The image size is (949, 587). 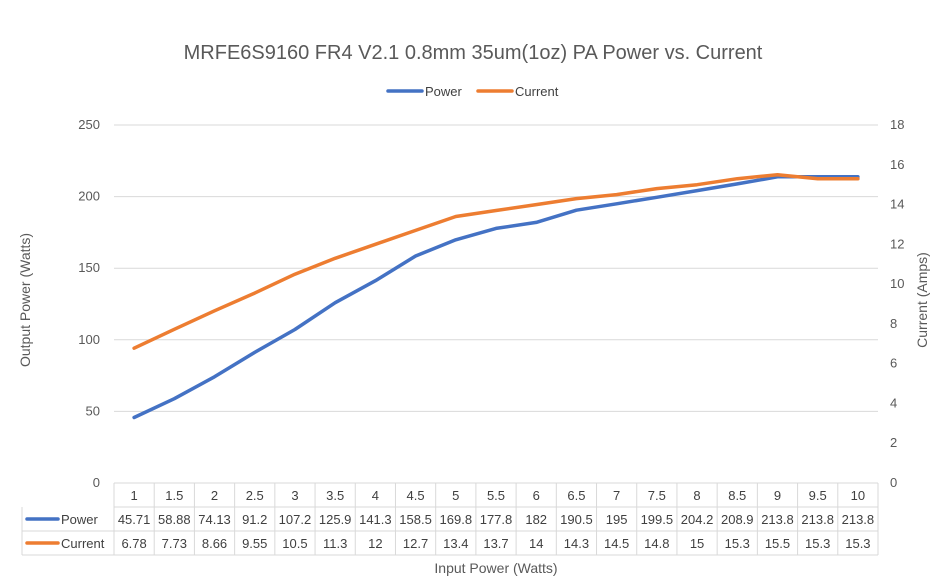 I want to click on data-label: 7.73, so click(x=174, y=543).